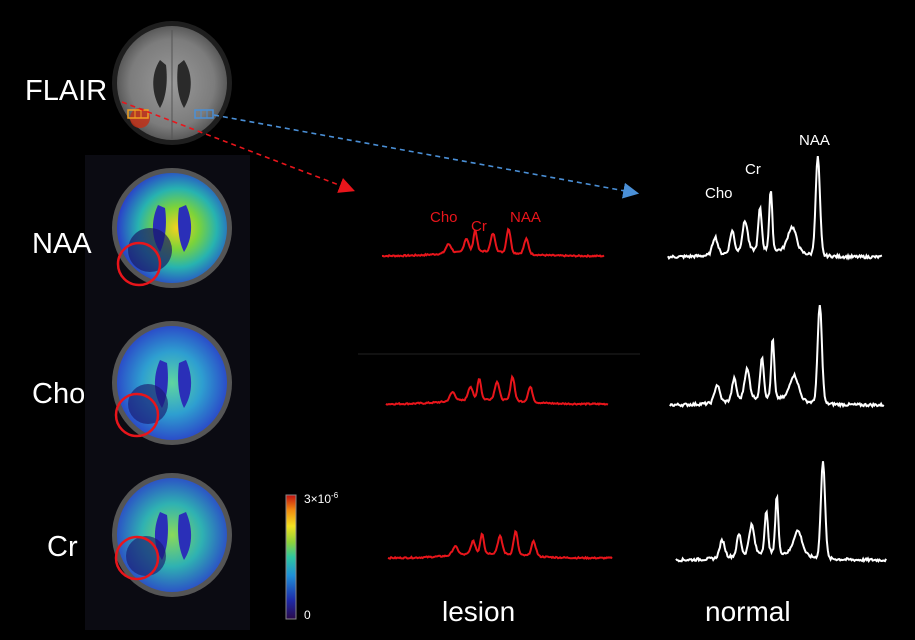 This screenshot has height=640, width=915. I want to click on normal-peak-cho: Cho, so click(719, 193).